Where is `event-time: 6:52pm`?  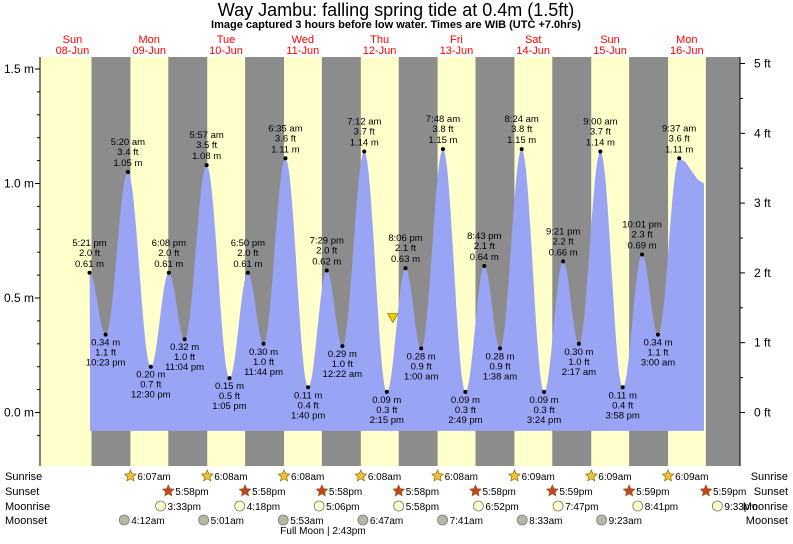
event-time: 6:52pm is located at coordinates (501, 507).